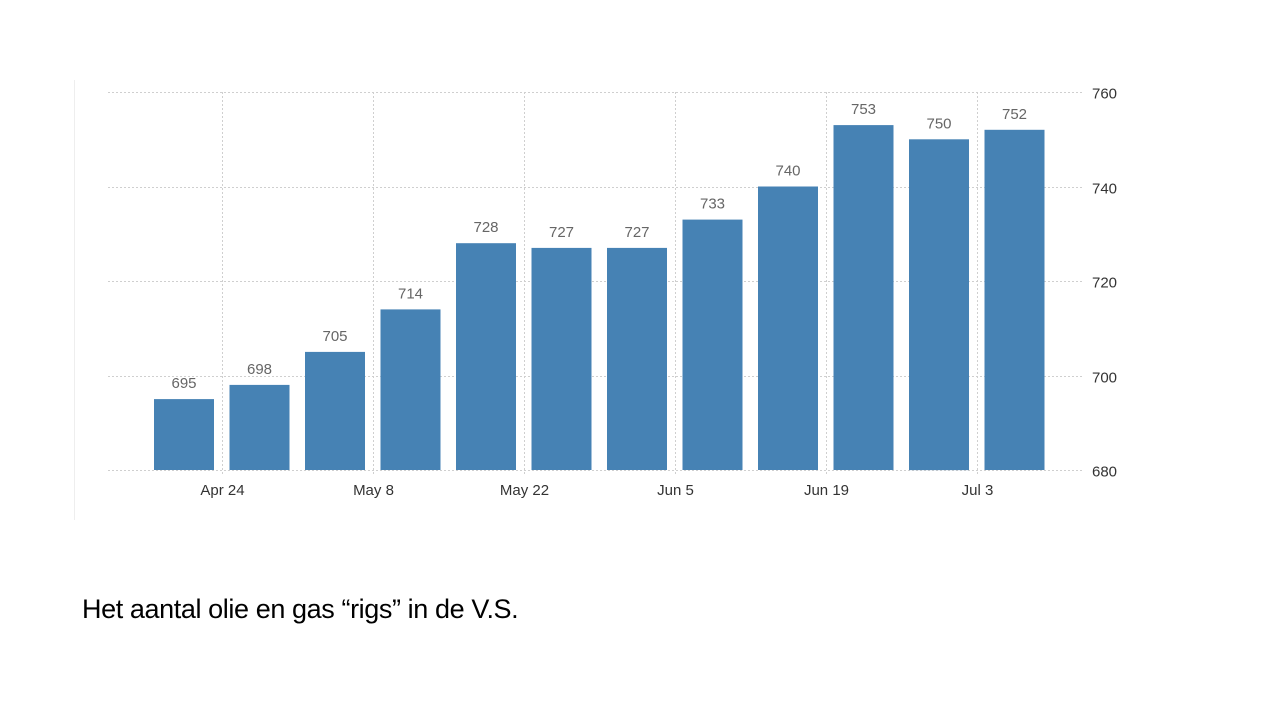 Image resolution: width=1280 pixels, height=720 pixels. I want to click on bar-value-label: 705, so click(334, 336).